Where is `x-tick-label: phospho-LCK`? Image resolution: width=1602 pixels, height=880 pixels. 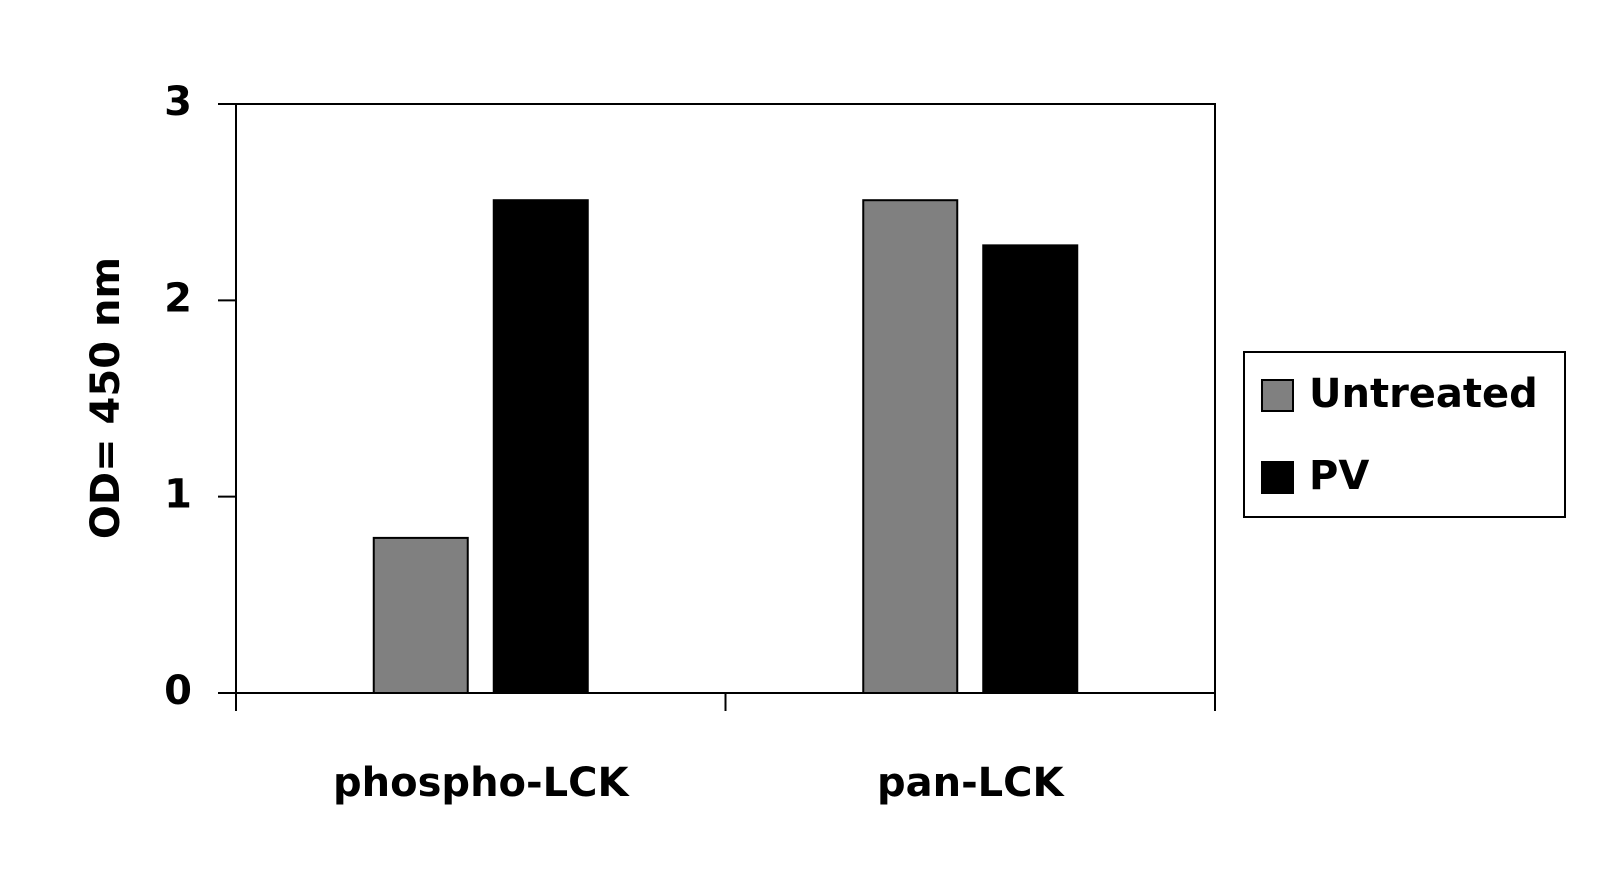 x-tick-label: phospho-LCK is located at coordinates (481, 783).